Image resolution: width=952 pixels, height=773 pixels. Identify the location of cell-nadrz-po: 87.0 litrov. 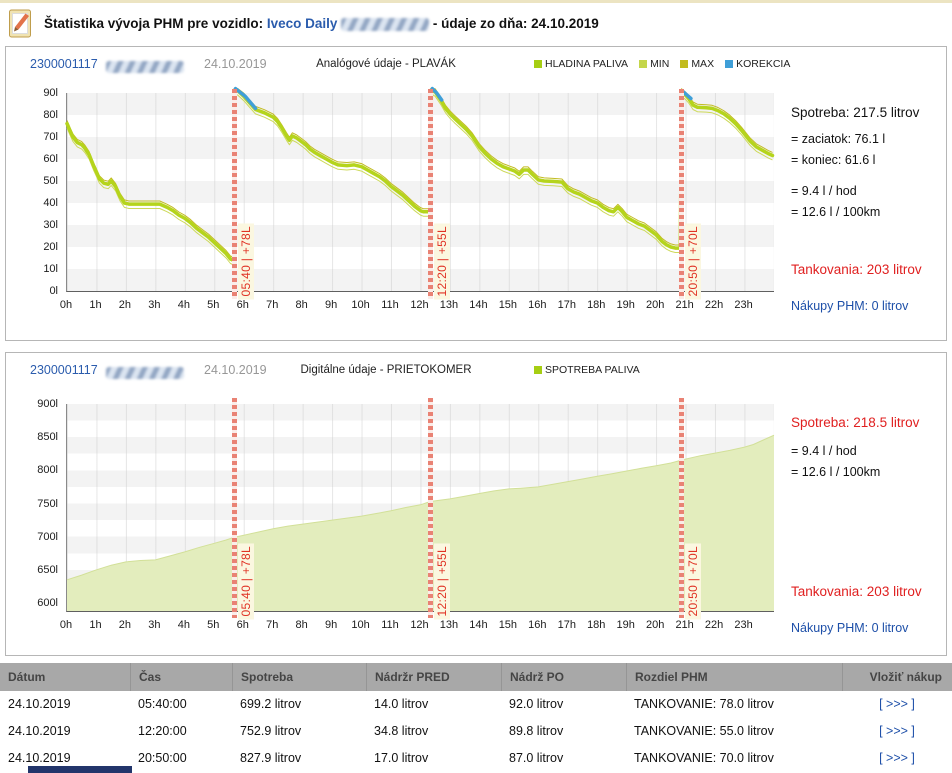
(536, 758).